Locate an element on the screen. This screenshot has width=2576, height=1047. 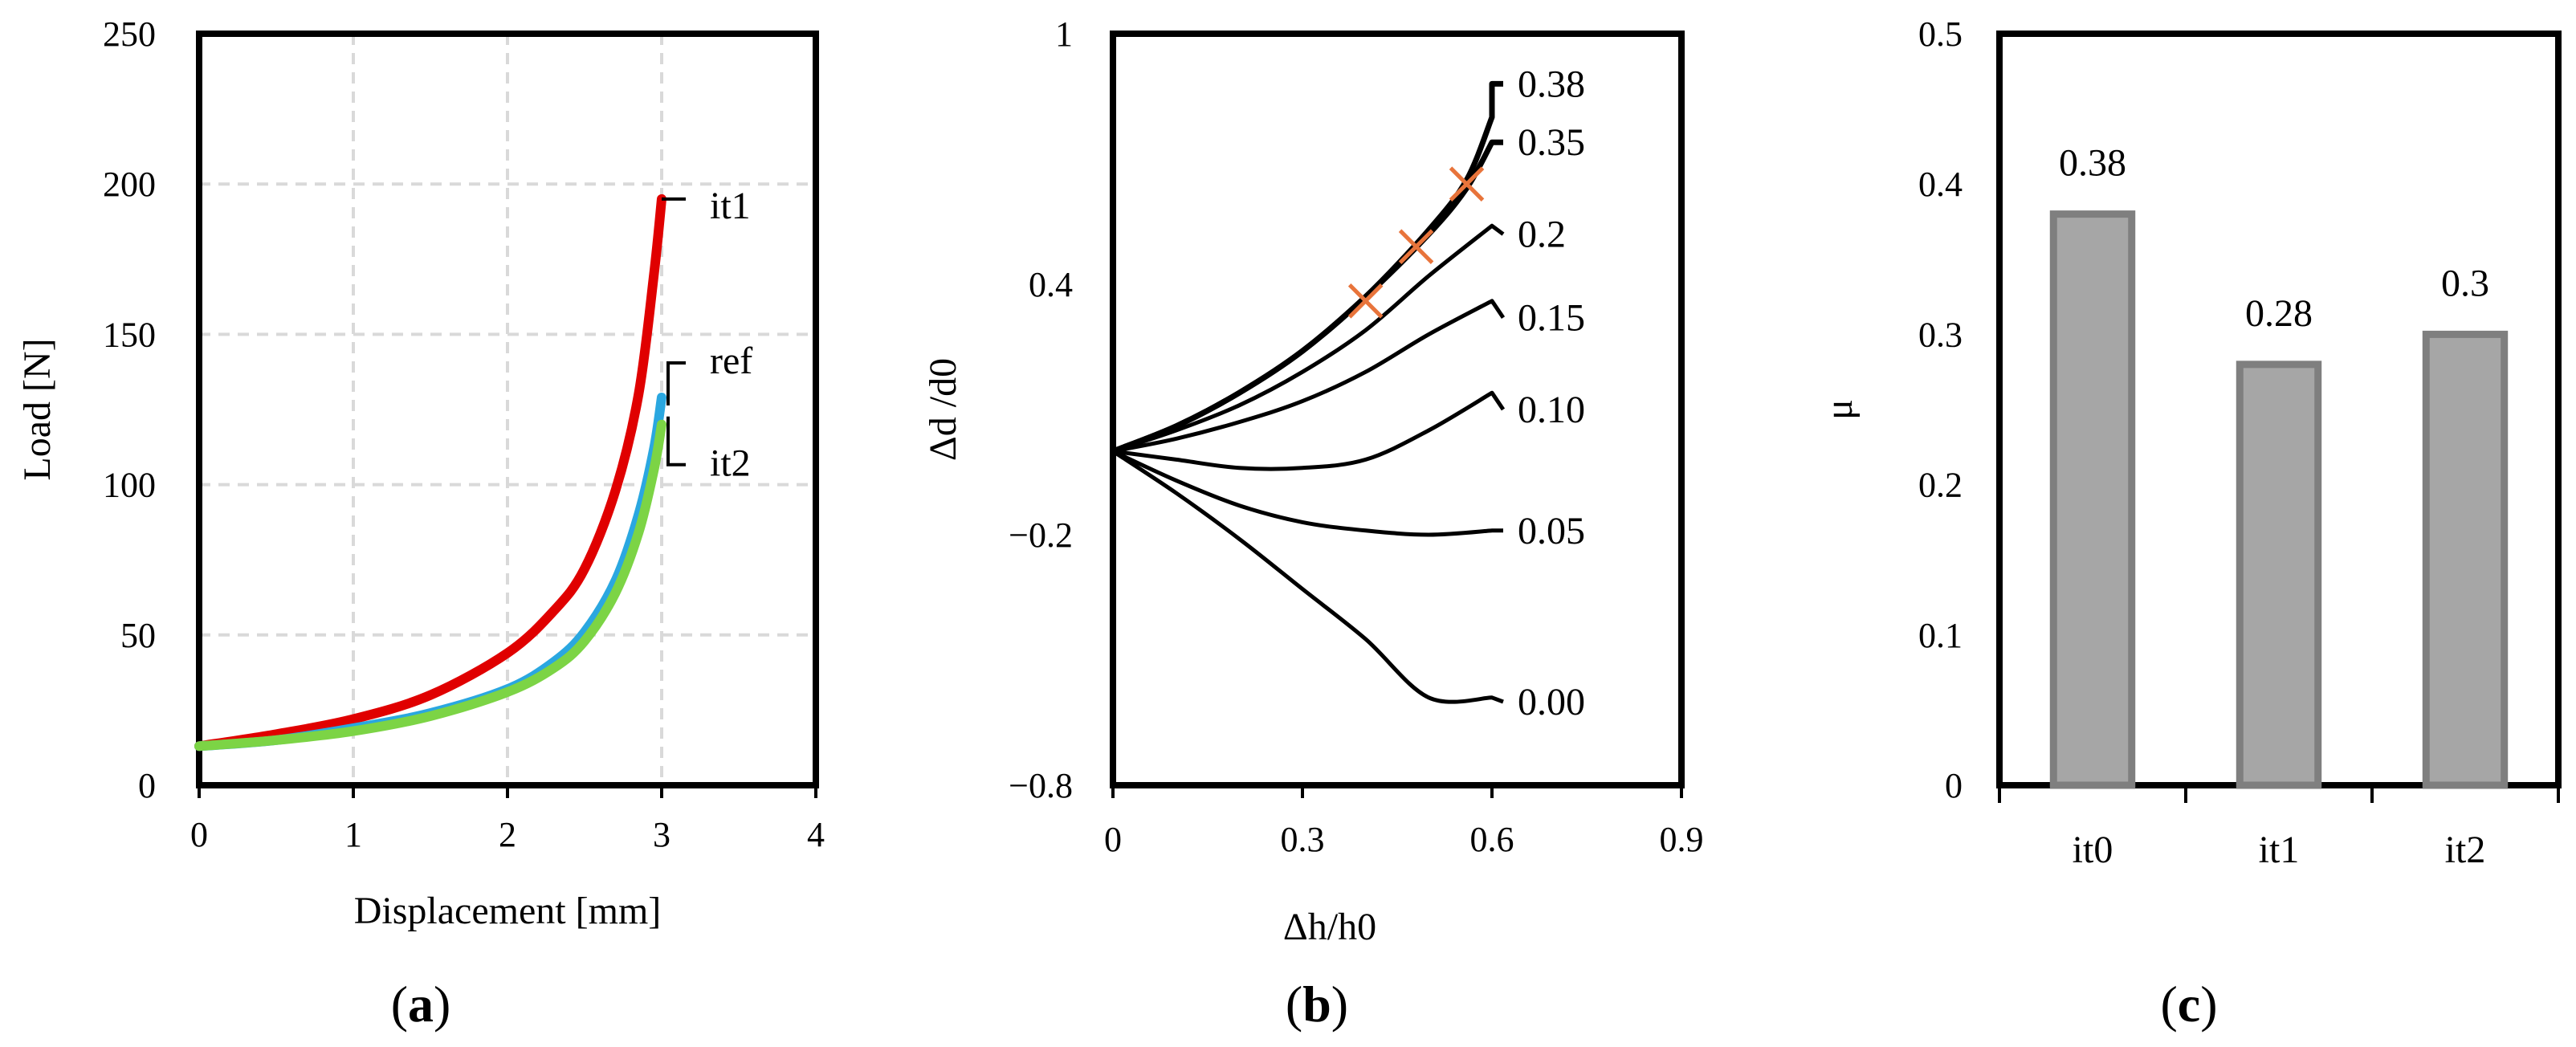
b-panel-label: (b) is located at coordinates (1317, 1004).